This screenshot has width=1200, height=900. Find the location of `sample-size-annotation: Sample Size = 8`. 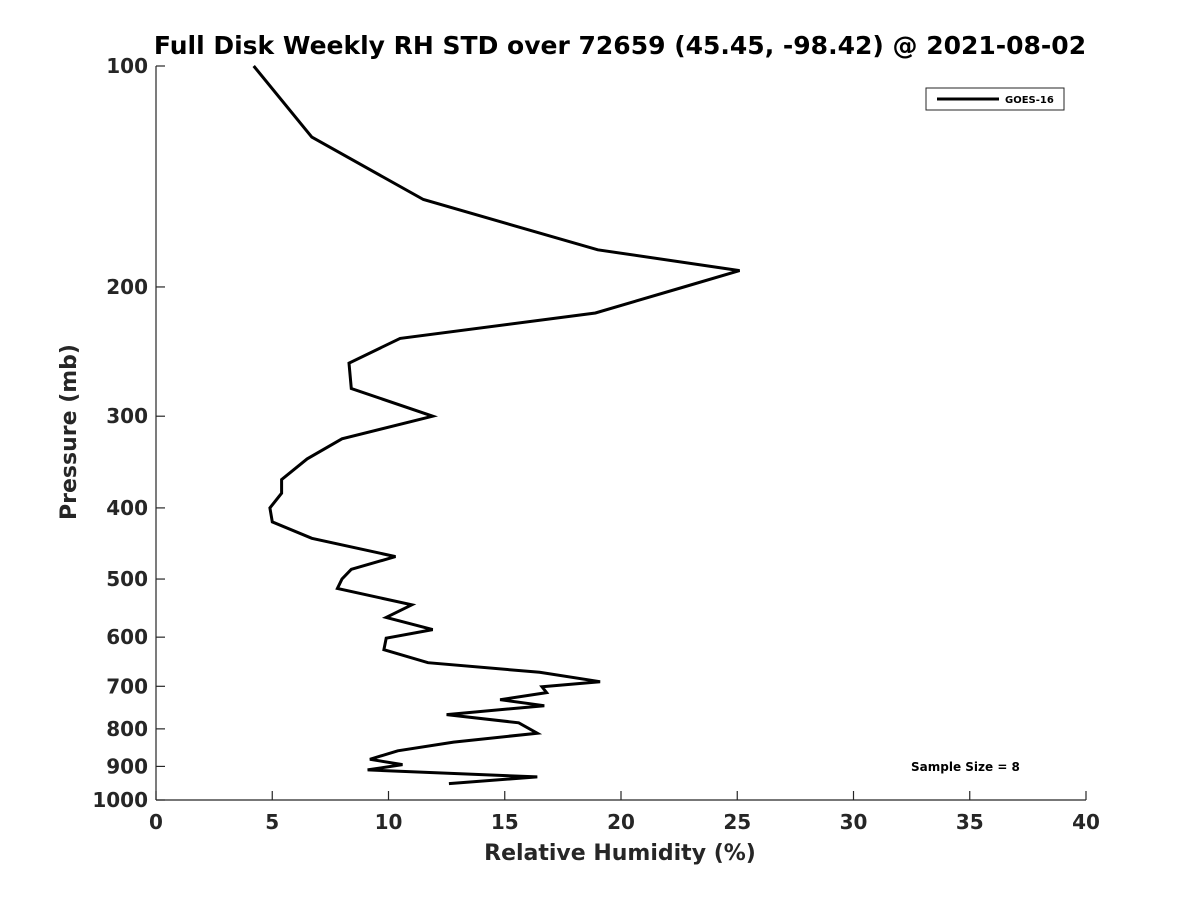

sample-size-annotation: Sample Size = 8 is located at coordinates (965, 767).